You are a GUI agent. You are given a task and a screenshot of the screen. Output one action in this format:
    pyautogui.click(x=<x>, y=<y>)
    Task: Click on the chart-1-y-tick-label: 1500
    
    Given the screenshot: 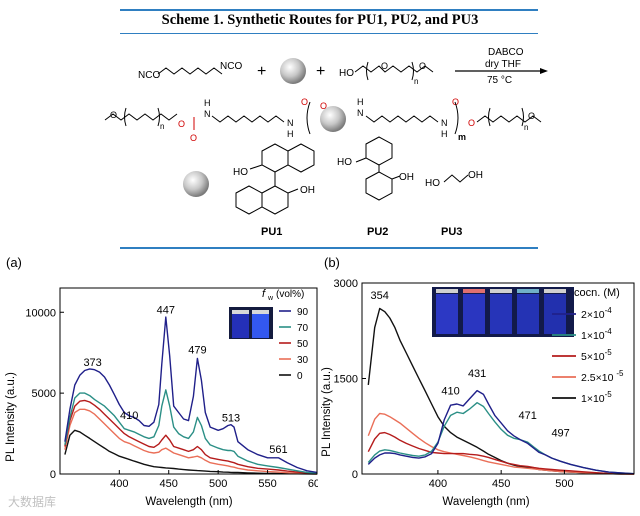 What is the action you would take?
    pyautogui.click(x=346, y=380)
    